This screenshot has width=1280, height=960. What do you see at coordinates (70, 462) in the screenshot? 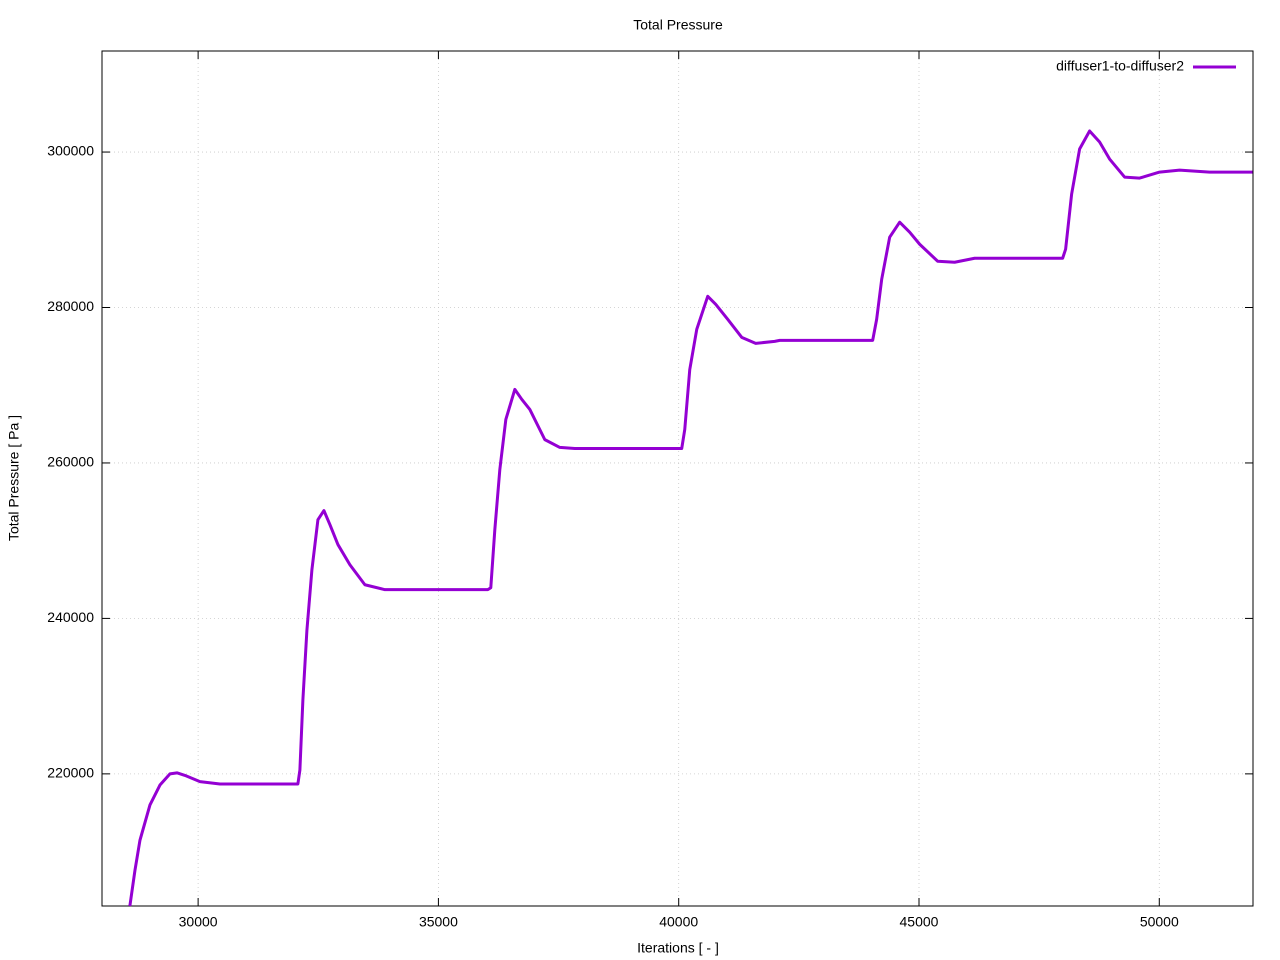
I see `y-tick-label: 260000` at bounding box center [70, 462].